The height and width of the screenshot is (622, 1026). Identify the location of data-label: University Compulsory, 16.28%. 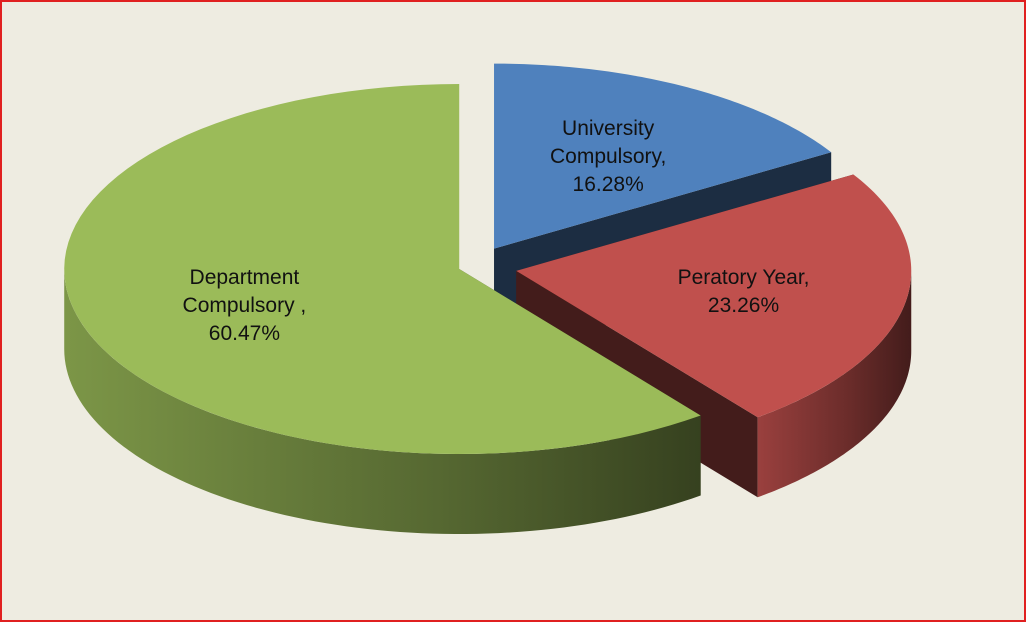
(608, 157).